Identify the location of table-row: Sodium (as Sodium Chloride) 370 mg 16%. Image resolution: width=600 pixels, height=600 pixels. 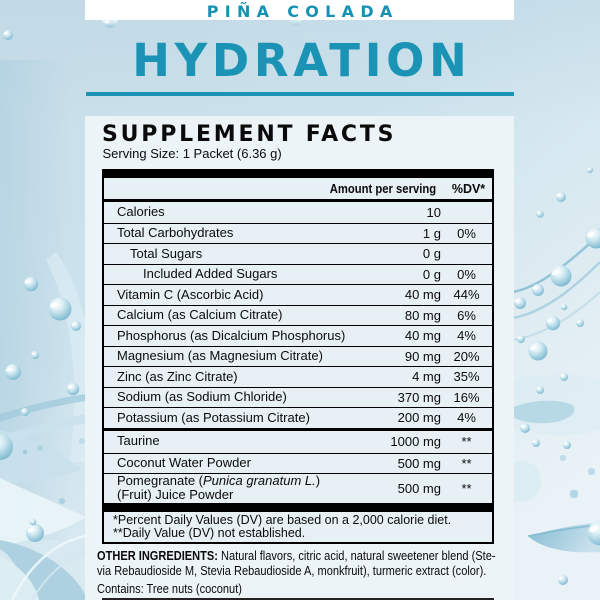
(298, 397).